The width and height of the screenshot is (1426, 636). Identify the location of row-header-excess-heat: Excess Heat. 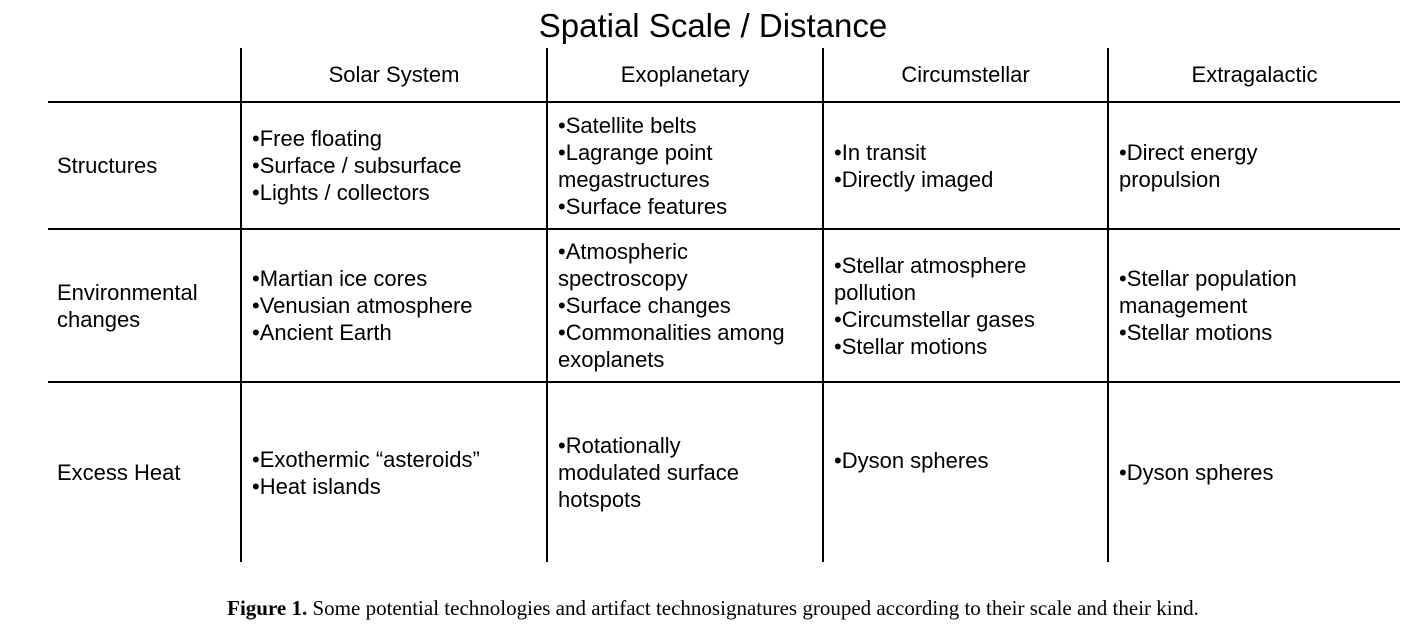
(144, 472).